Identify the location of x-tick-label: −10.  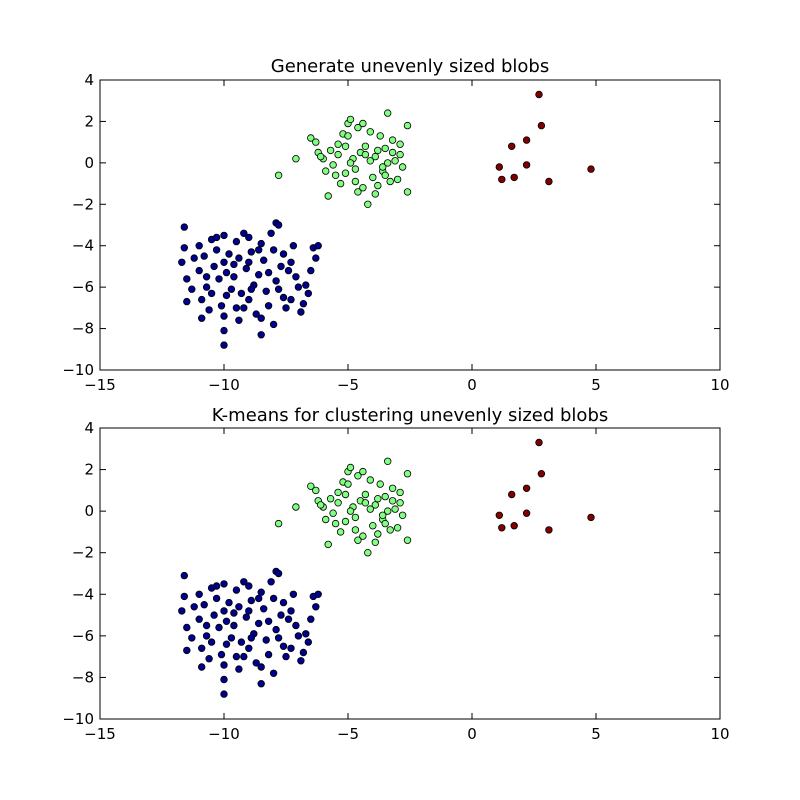
(224, 734).